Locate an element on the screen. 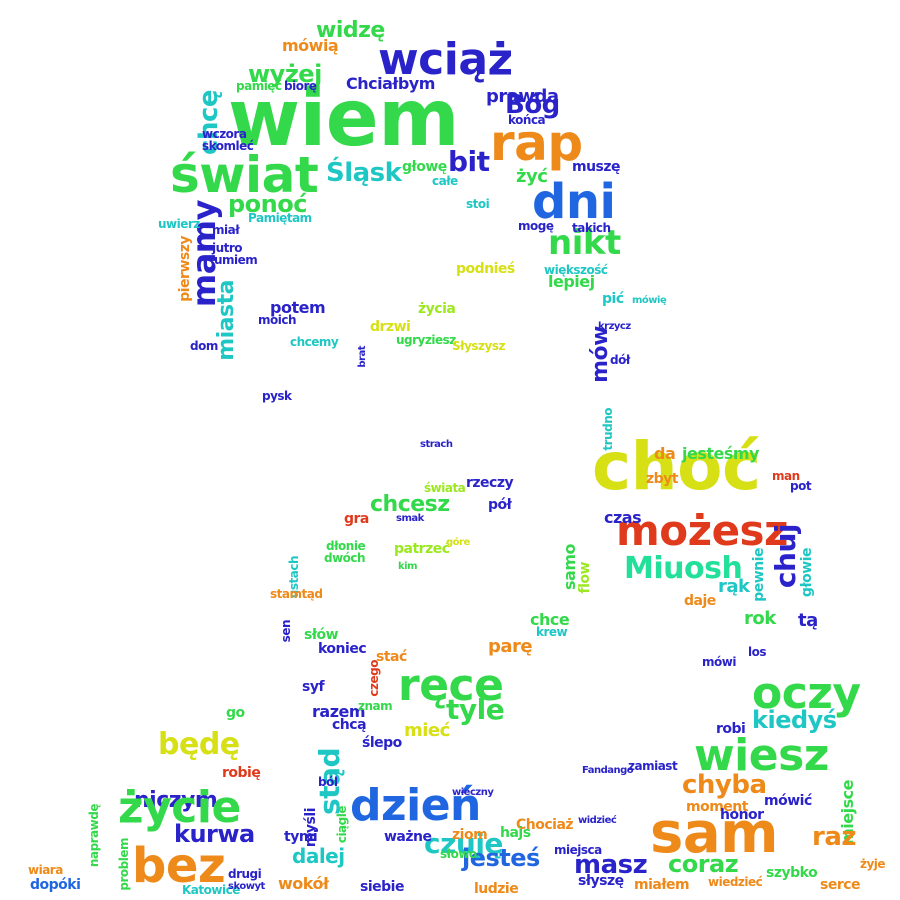 Image resolution: width=900 pixels, height=900 pixels. cloud-word: choć is located at coordinates (676, 466).